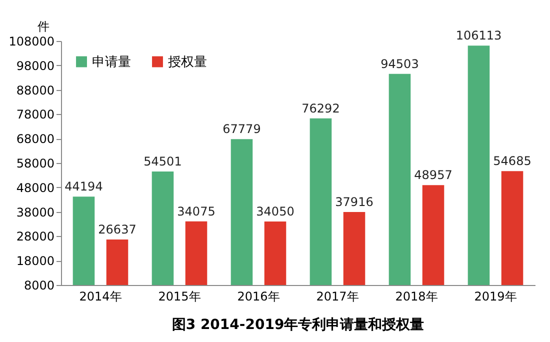 The height and width of the screenshot is (342, 550). I want to click on x-tick-label: 2018年, so click(416, 297).